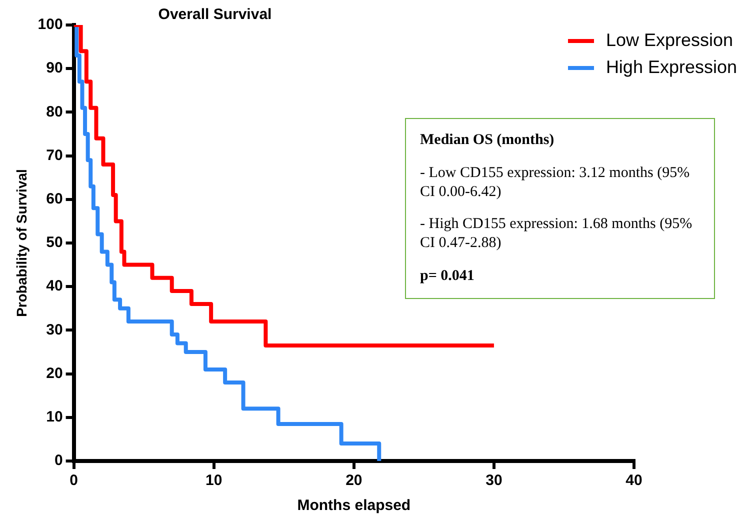 The height and width of the screenshot is (529, 749). Describe the element at coordinates (214, 481) in the screenshot. I see `x-tick-label: 10` at that location.